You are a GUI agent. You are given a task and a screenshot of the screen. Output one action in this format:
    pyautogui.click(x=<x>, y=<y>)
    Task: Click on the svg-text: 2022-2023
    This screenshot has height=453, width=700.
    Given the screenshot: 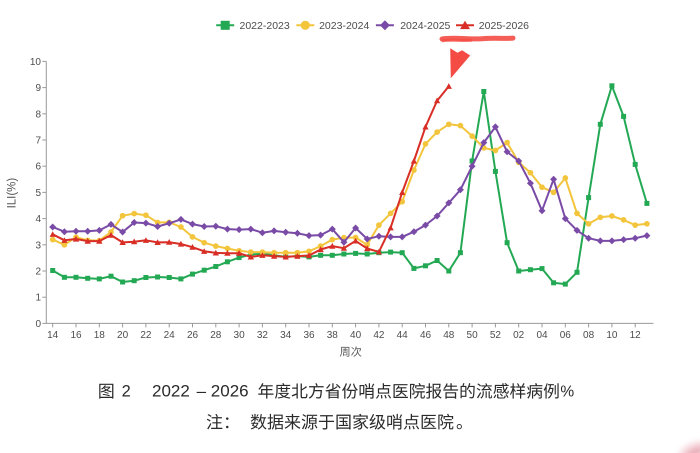 What is the action you would take?
    pyautogui.click(x=265, y=26)
    